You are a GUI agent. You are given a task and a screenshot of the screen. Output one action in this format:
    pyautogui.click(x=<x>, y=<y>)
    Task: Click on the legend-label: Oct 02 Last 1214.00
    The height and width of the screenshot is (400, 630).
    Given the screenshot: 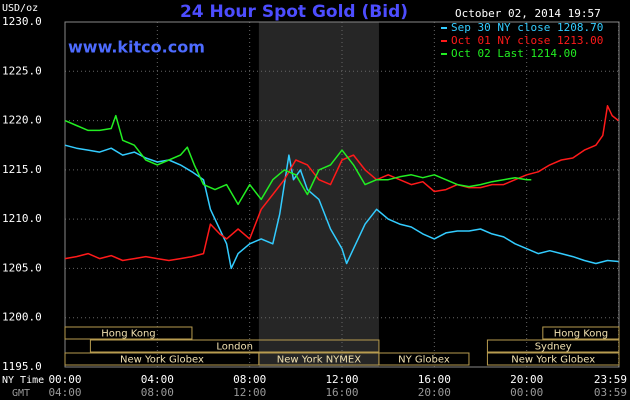 What is the action you would take?
    pyautogui.click(x=514, y=53)
    